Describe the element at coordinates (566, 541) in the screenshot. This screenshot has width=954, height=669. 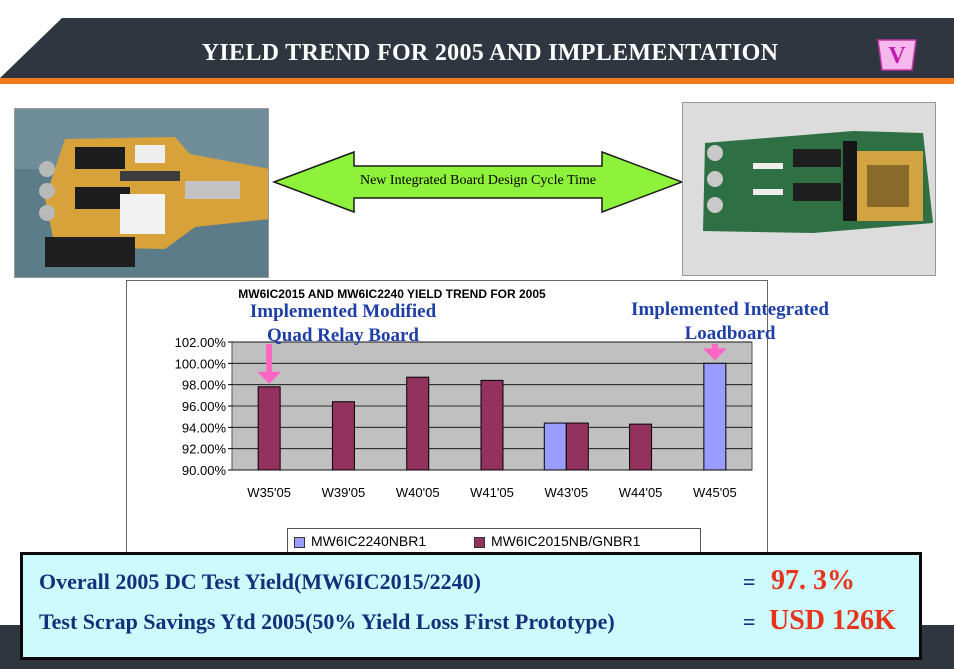
I see `legend-label-mw6ic2015: MW6IC2015NB/GNBR1` at that location.